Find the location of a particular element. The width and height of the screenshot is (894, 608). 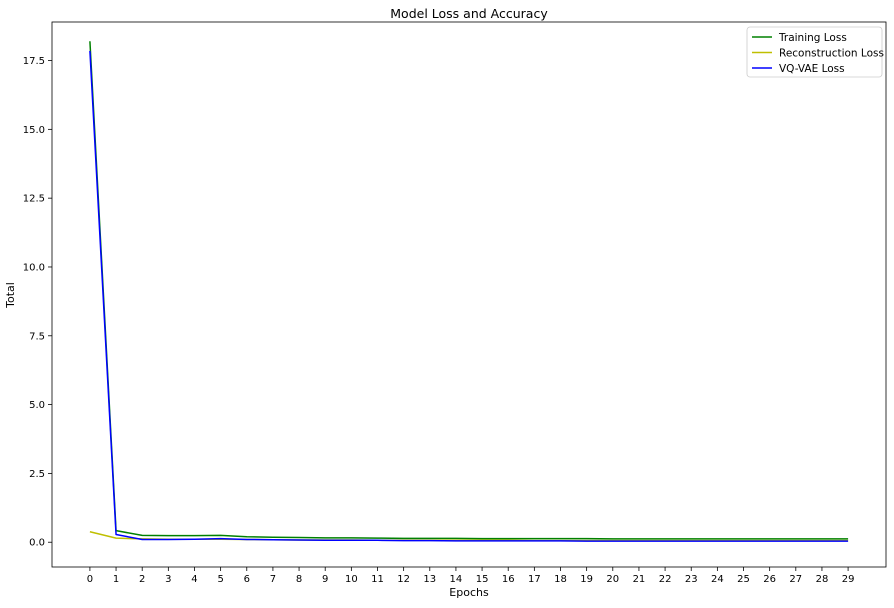

x-tick-label: 14 is located at coordinates (456, 579).